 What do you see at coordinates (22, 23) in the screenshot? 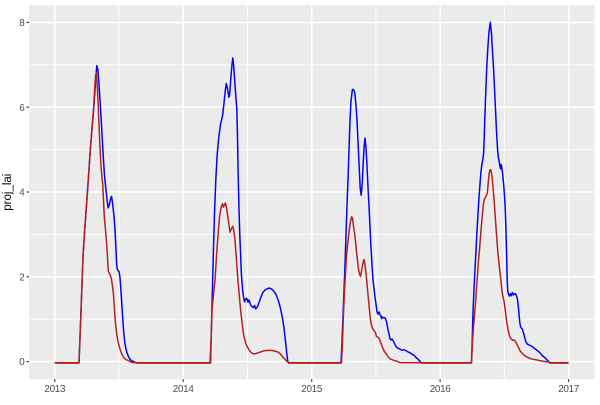
I see `svg-text: 8` at bounding box center [22, 23].